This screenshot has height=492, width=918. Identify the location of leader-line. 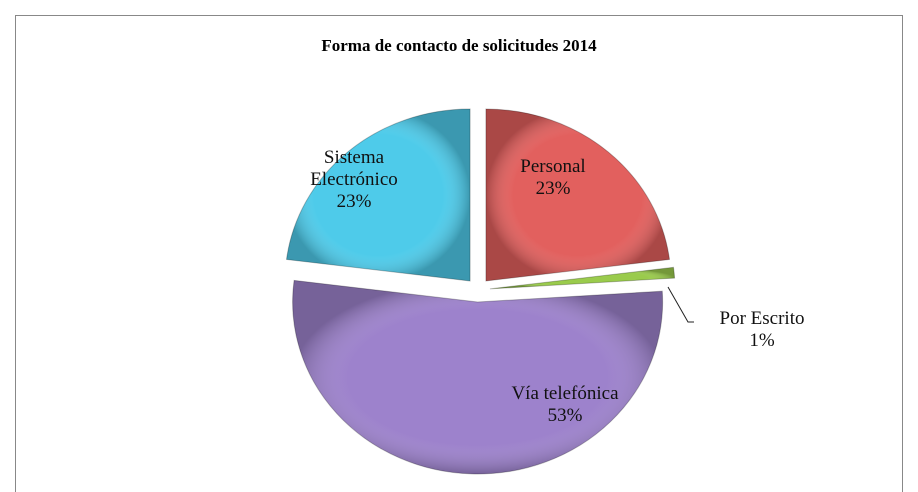
(680, 304).